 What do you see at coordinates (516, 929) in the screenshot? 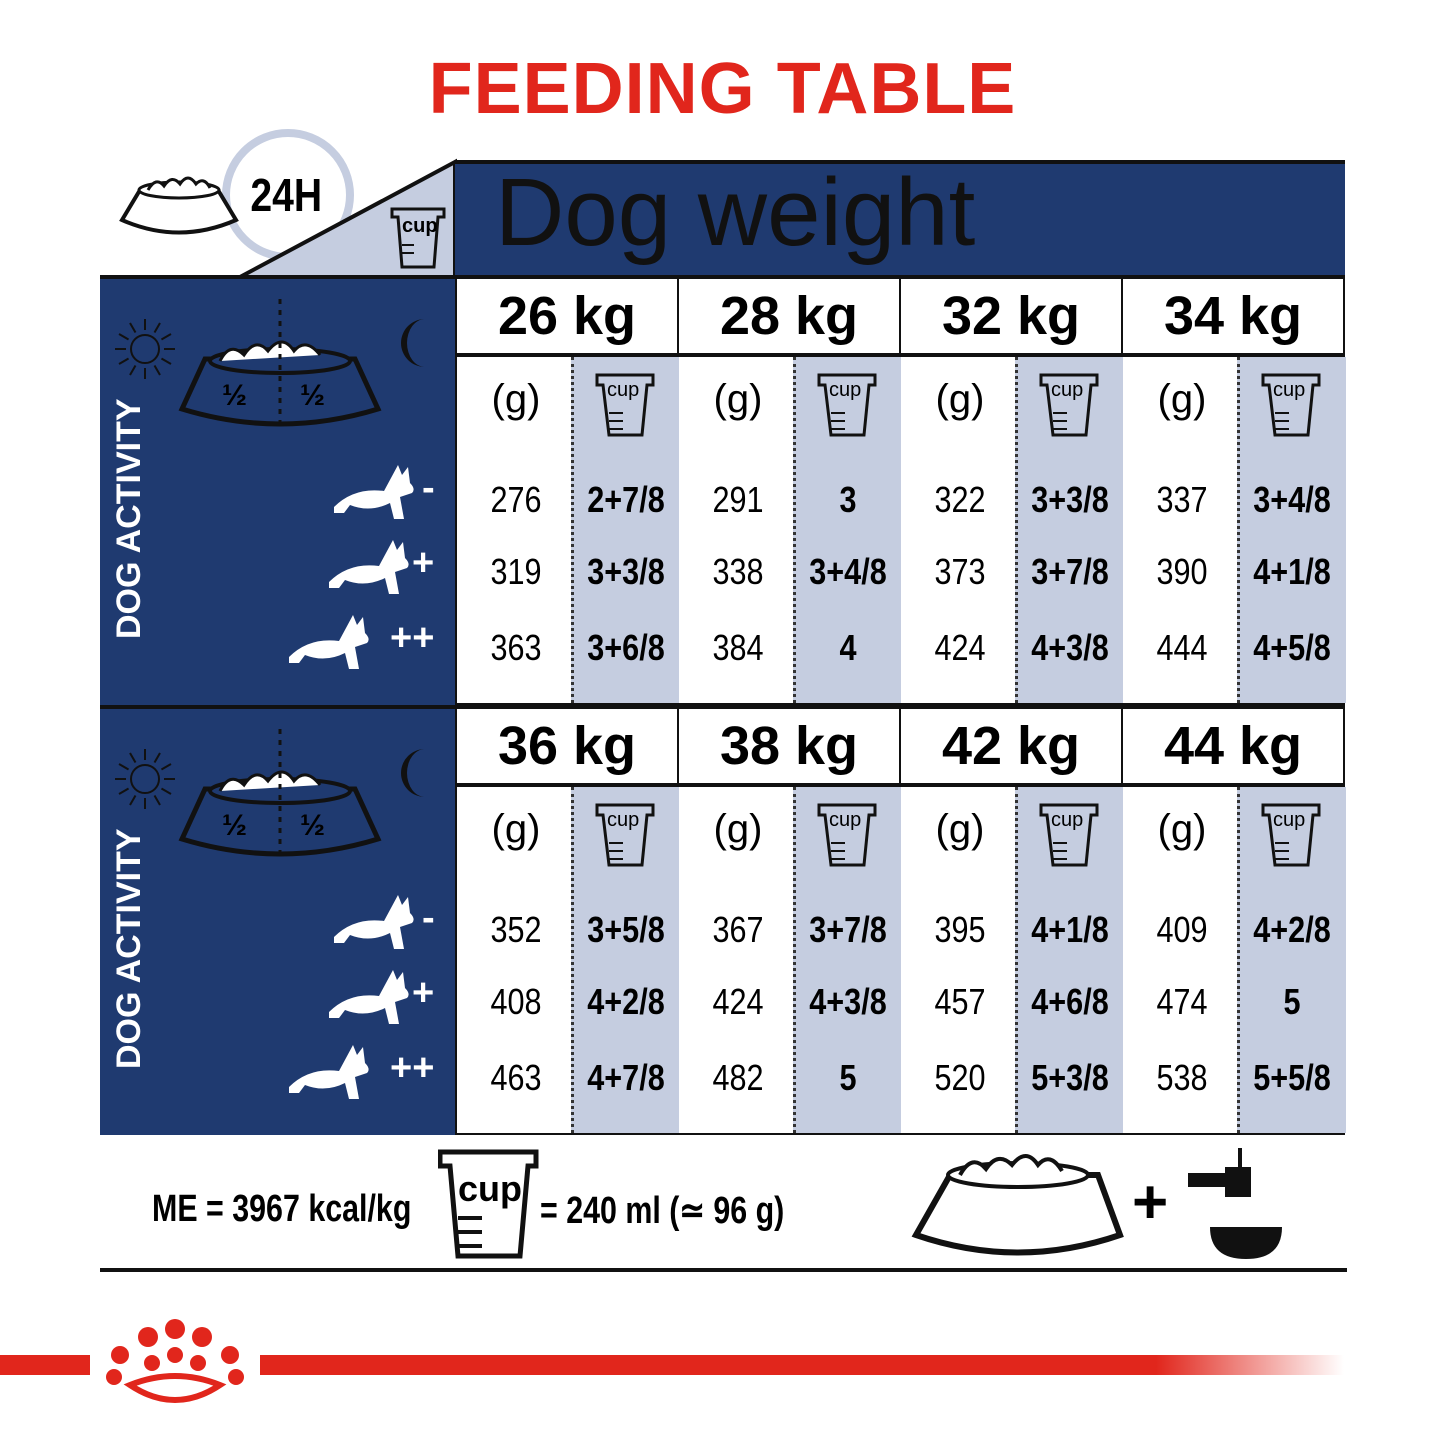
I see `grams-value: 352` at bounding box center [516, 929].